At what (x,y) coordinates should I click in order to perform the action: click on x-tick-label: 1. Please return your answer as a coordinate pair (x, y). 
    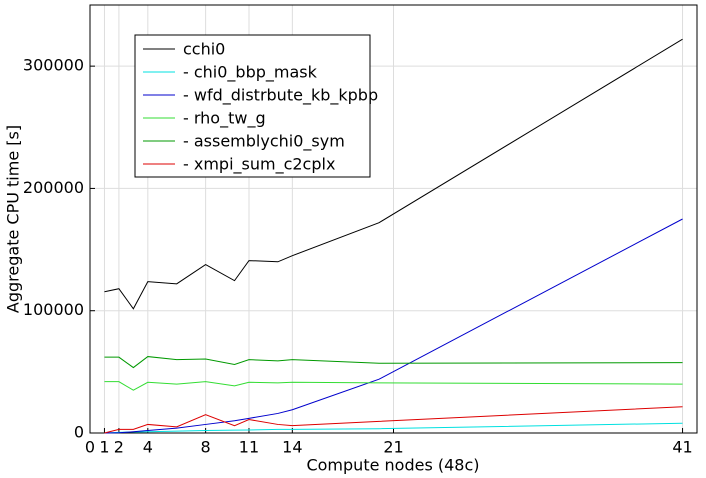
    Looking at the image, I should click on (104, 447).